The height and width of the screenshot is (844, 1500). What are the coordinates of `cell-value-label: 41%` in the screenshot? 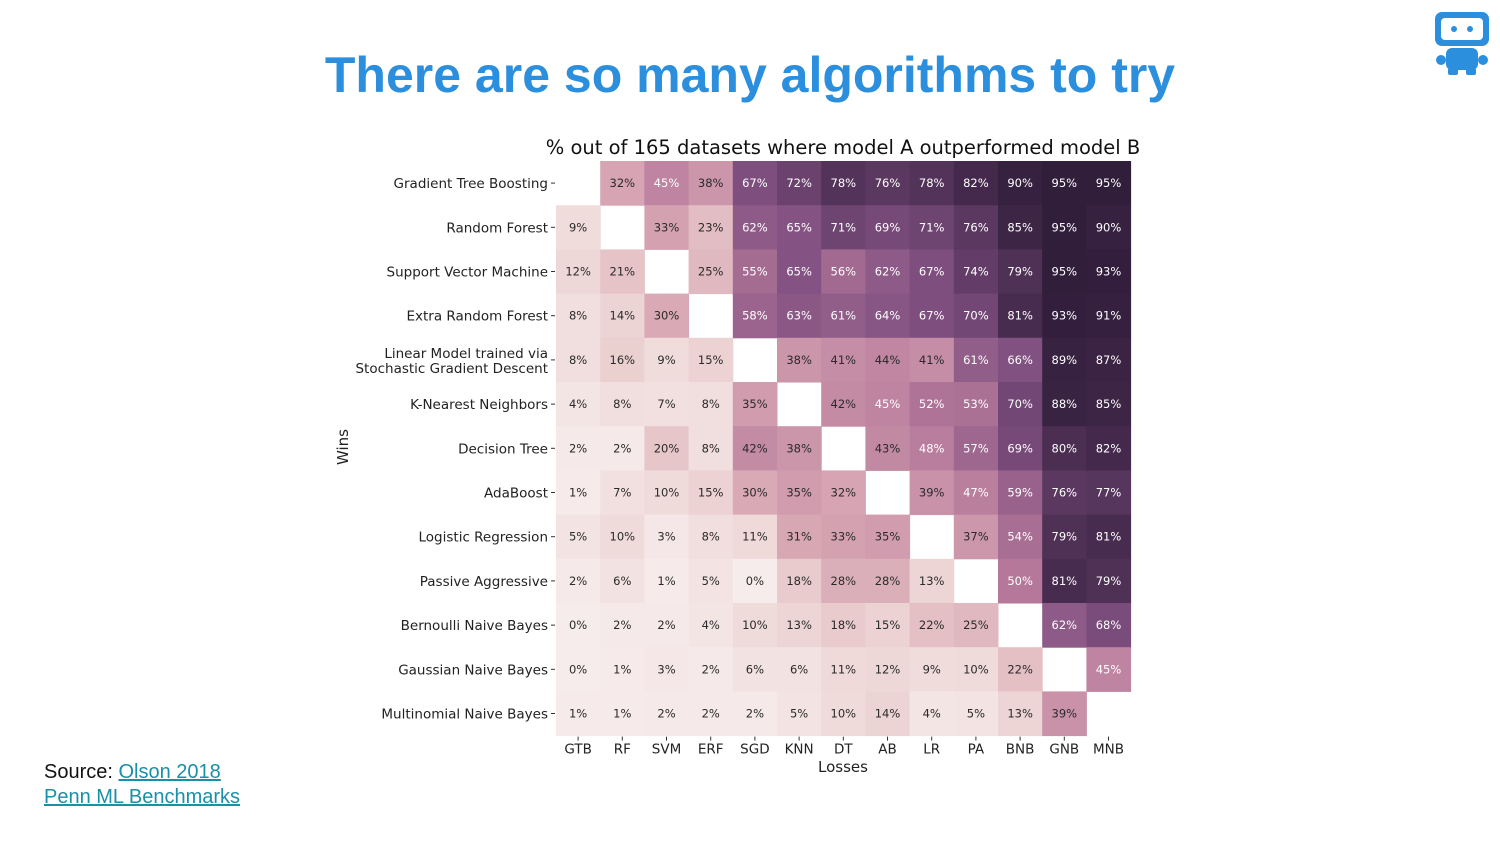 It's located at (844, 360).